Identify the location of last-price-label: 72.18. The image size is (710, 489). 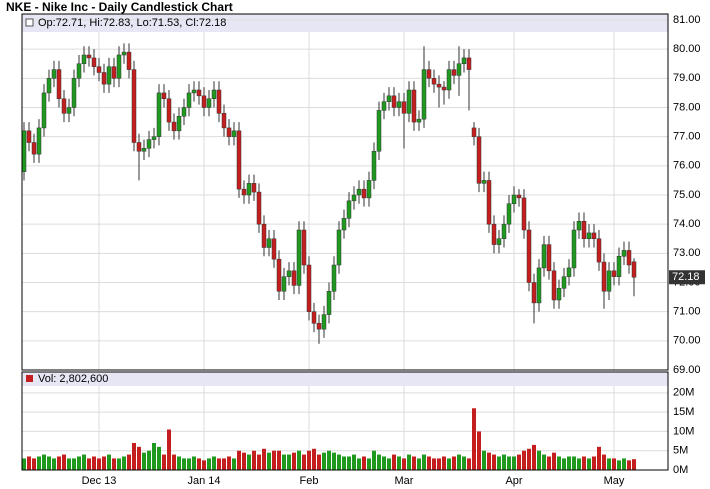
(686, 277).